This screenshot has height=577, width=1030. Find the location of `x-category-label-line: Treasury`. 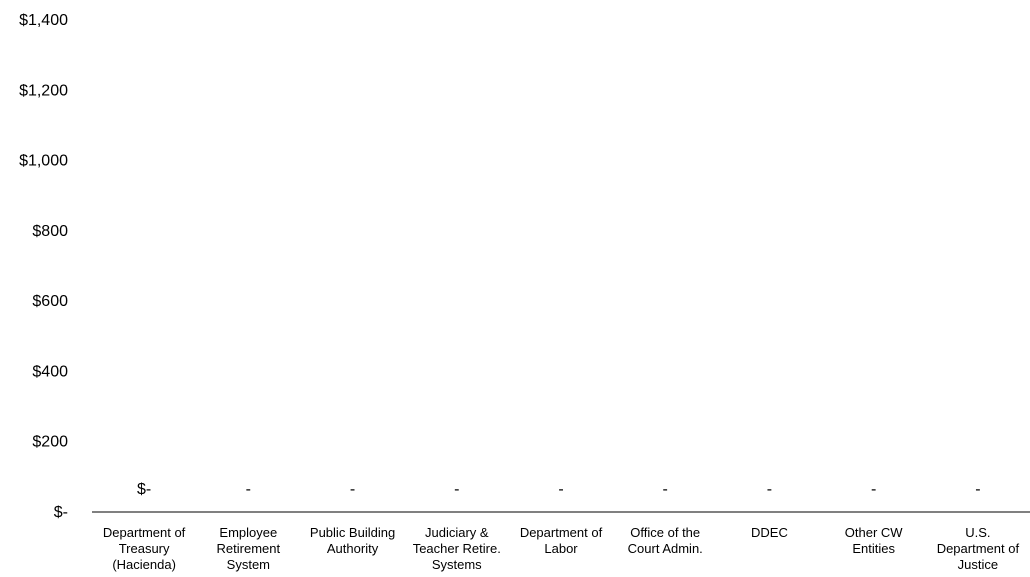

x-category-label-line: Treasury is located at coordinates (144, 548).